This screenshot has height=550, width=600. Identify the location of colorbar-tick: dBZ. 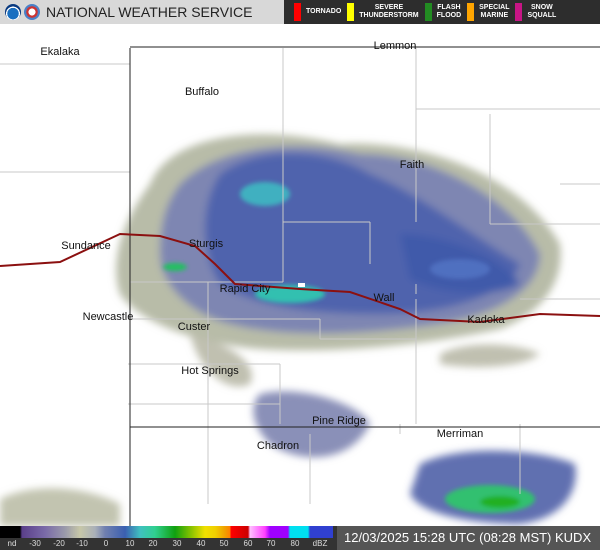
(320, 543).